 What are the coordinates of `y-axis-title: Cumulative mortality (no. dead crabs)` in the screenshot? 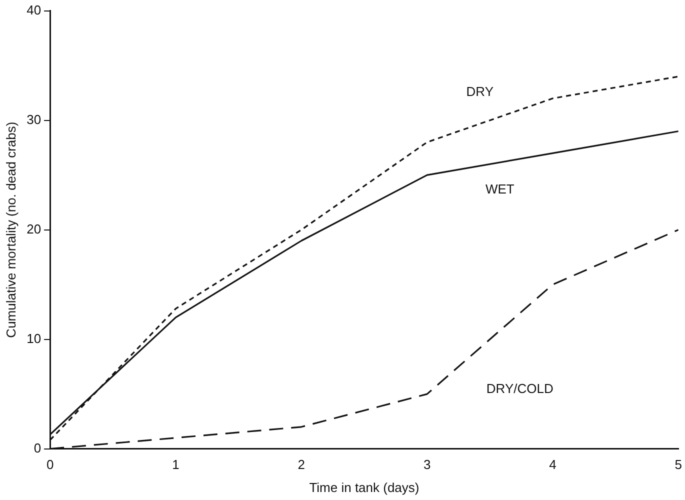 It's located at (10, 230).